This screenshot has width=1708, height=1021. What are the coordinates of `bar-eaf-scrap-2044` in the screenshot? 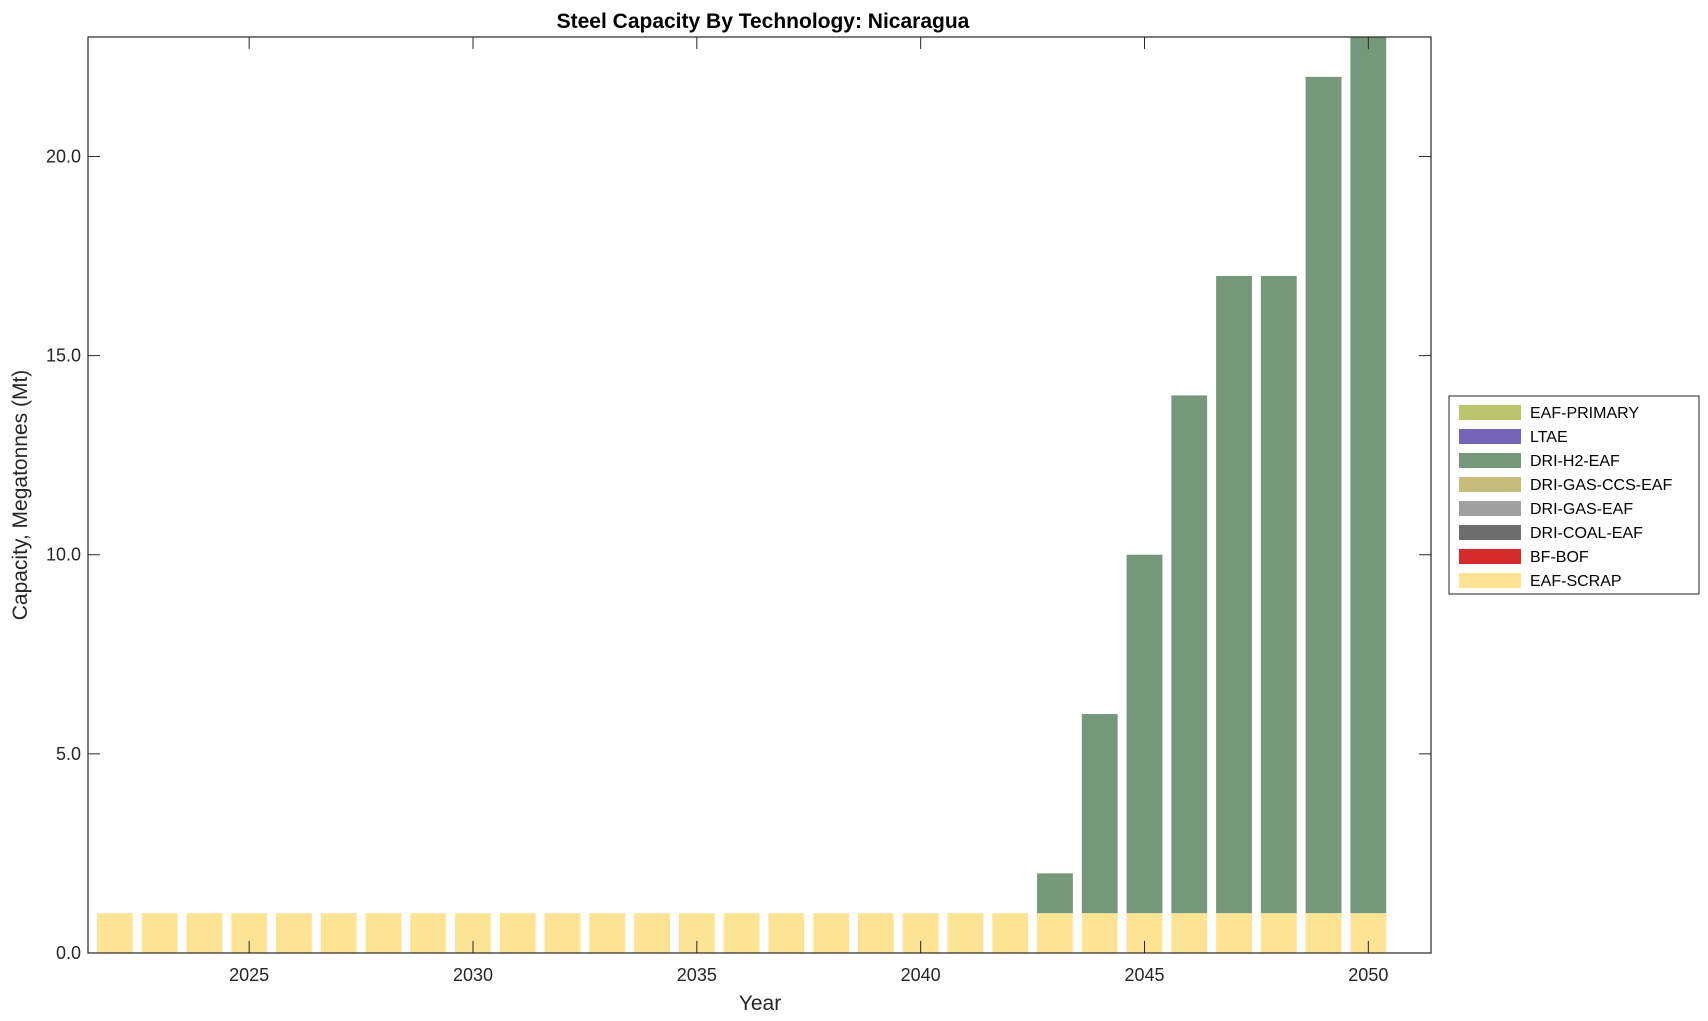 It's located at (1099, 933).